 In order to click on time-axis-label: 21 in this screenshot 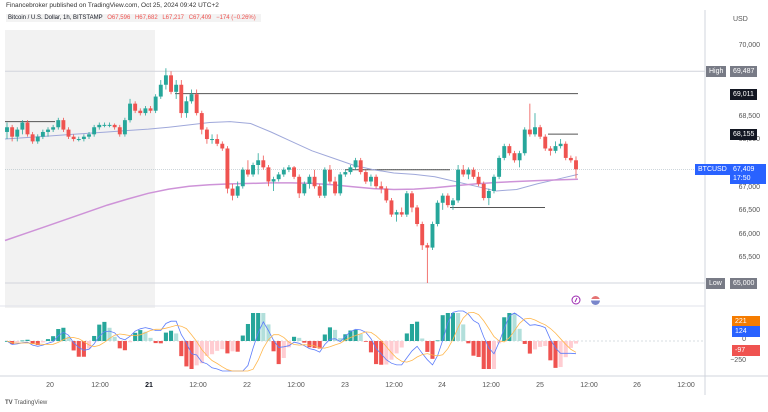, I will do `click(149, 385)`.